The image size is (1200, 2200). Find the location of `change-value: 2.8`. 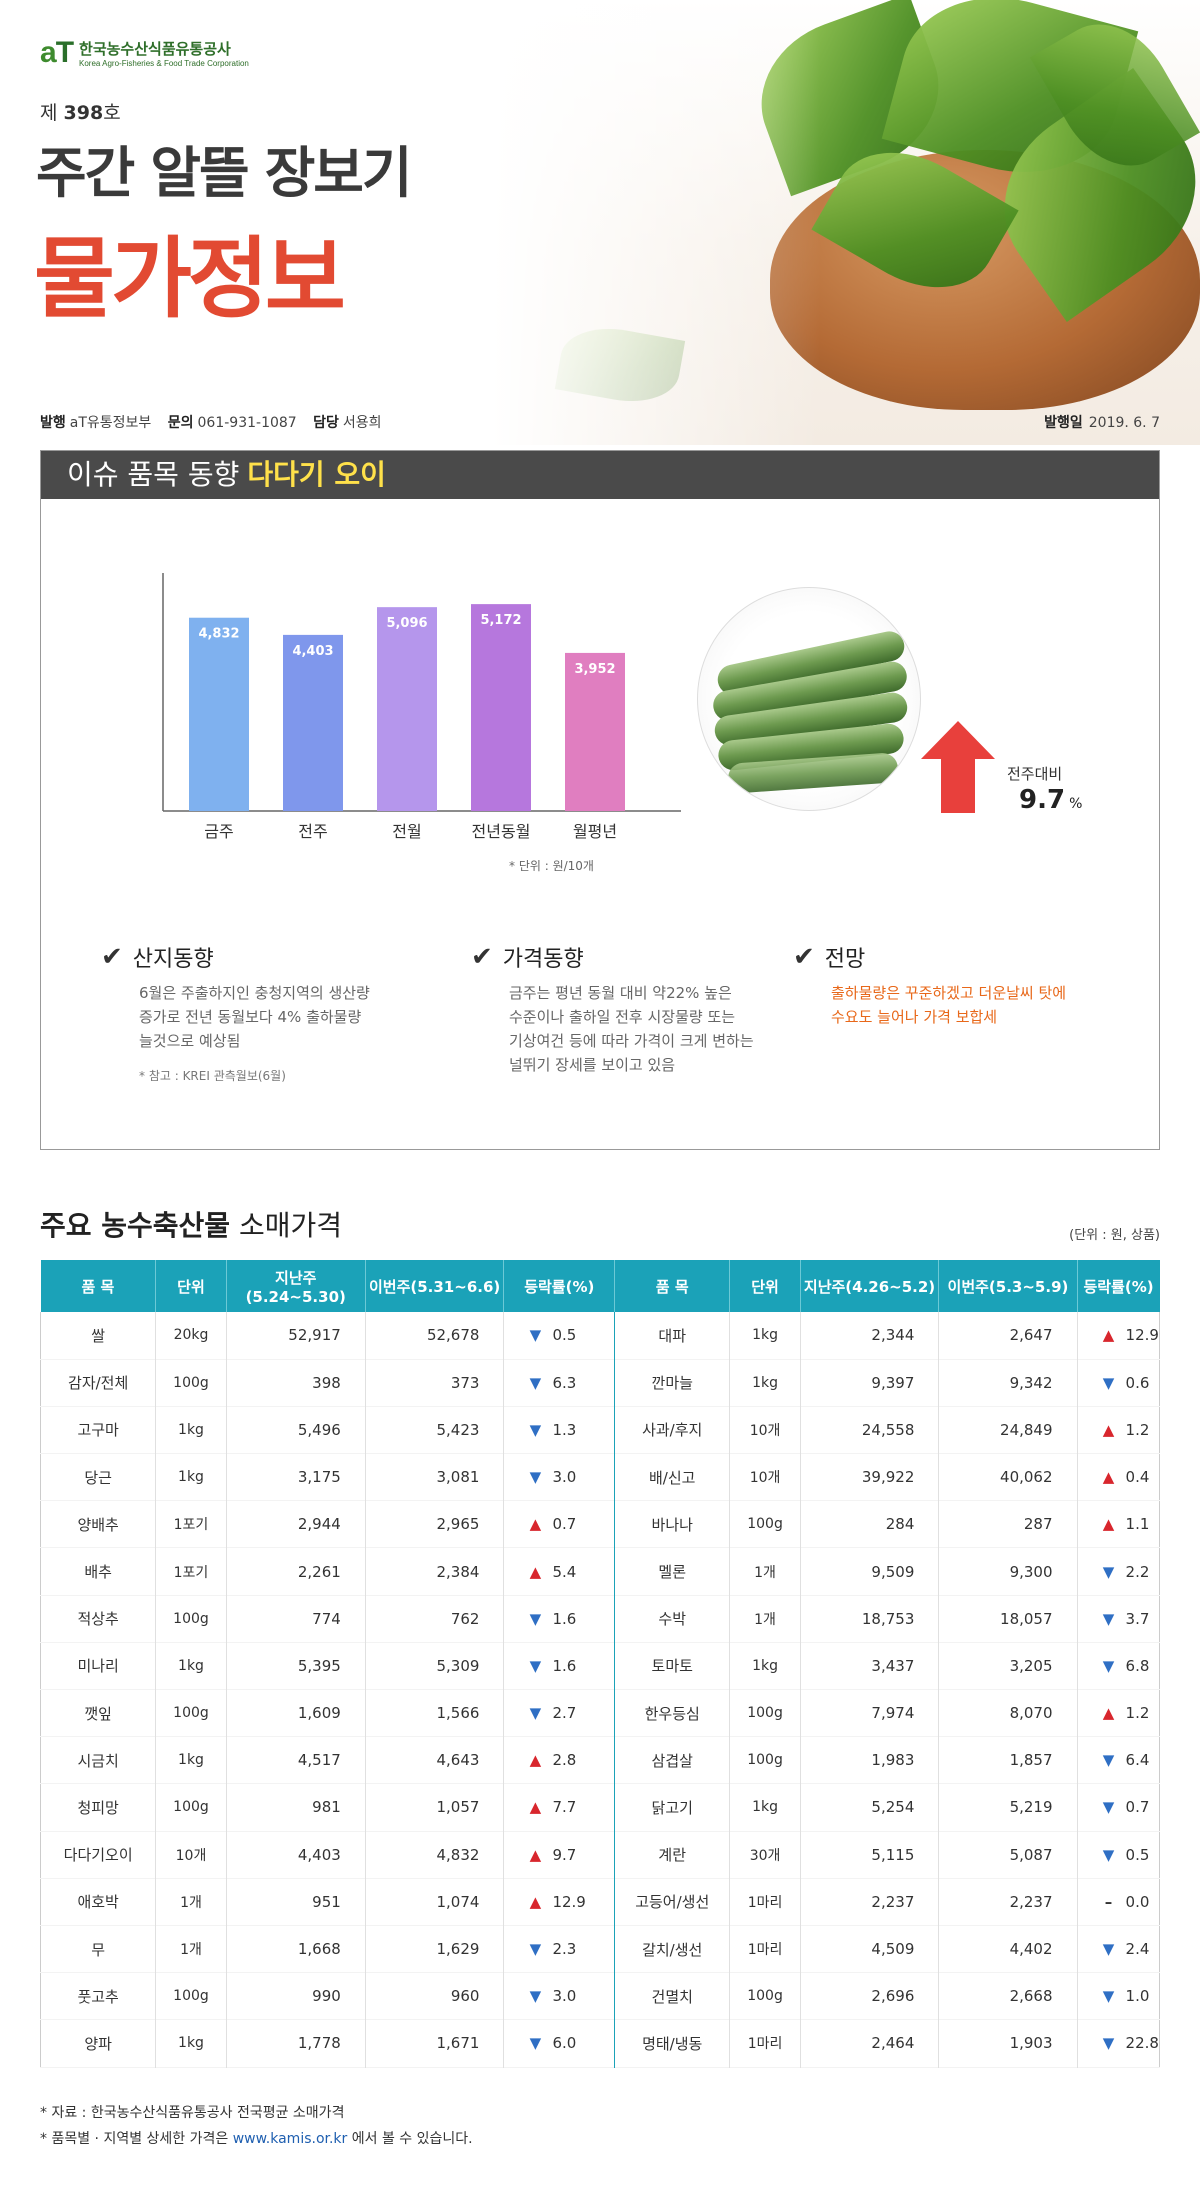

change-value: 2.8 is located at coordinates (564, 1760).